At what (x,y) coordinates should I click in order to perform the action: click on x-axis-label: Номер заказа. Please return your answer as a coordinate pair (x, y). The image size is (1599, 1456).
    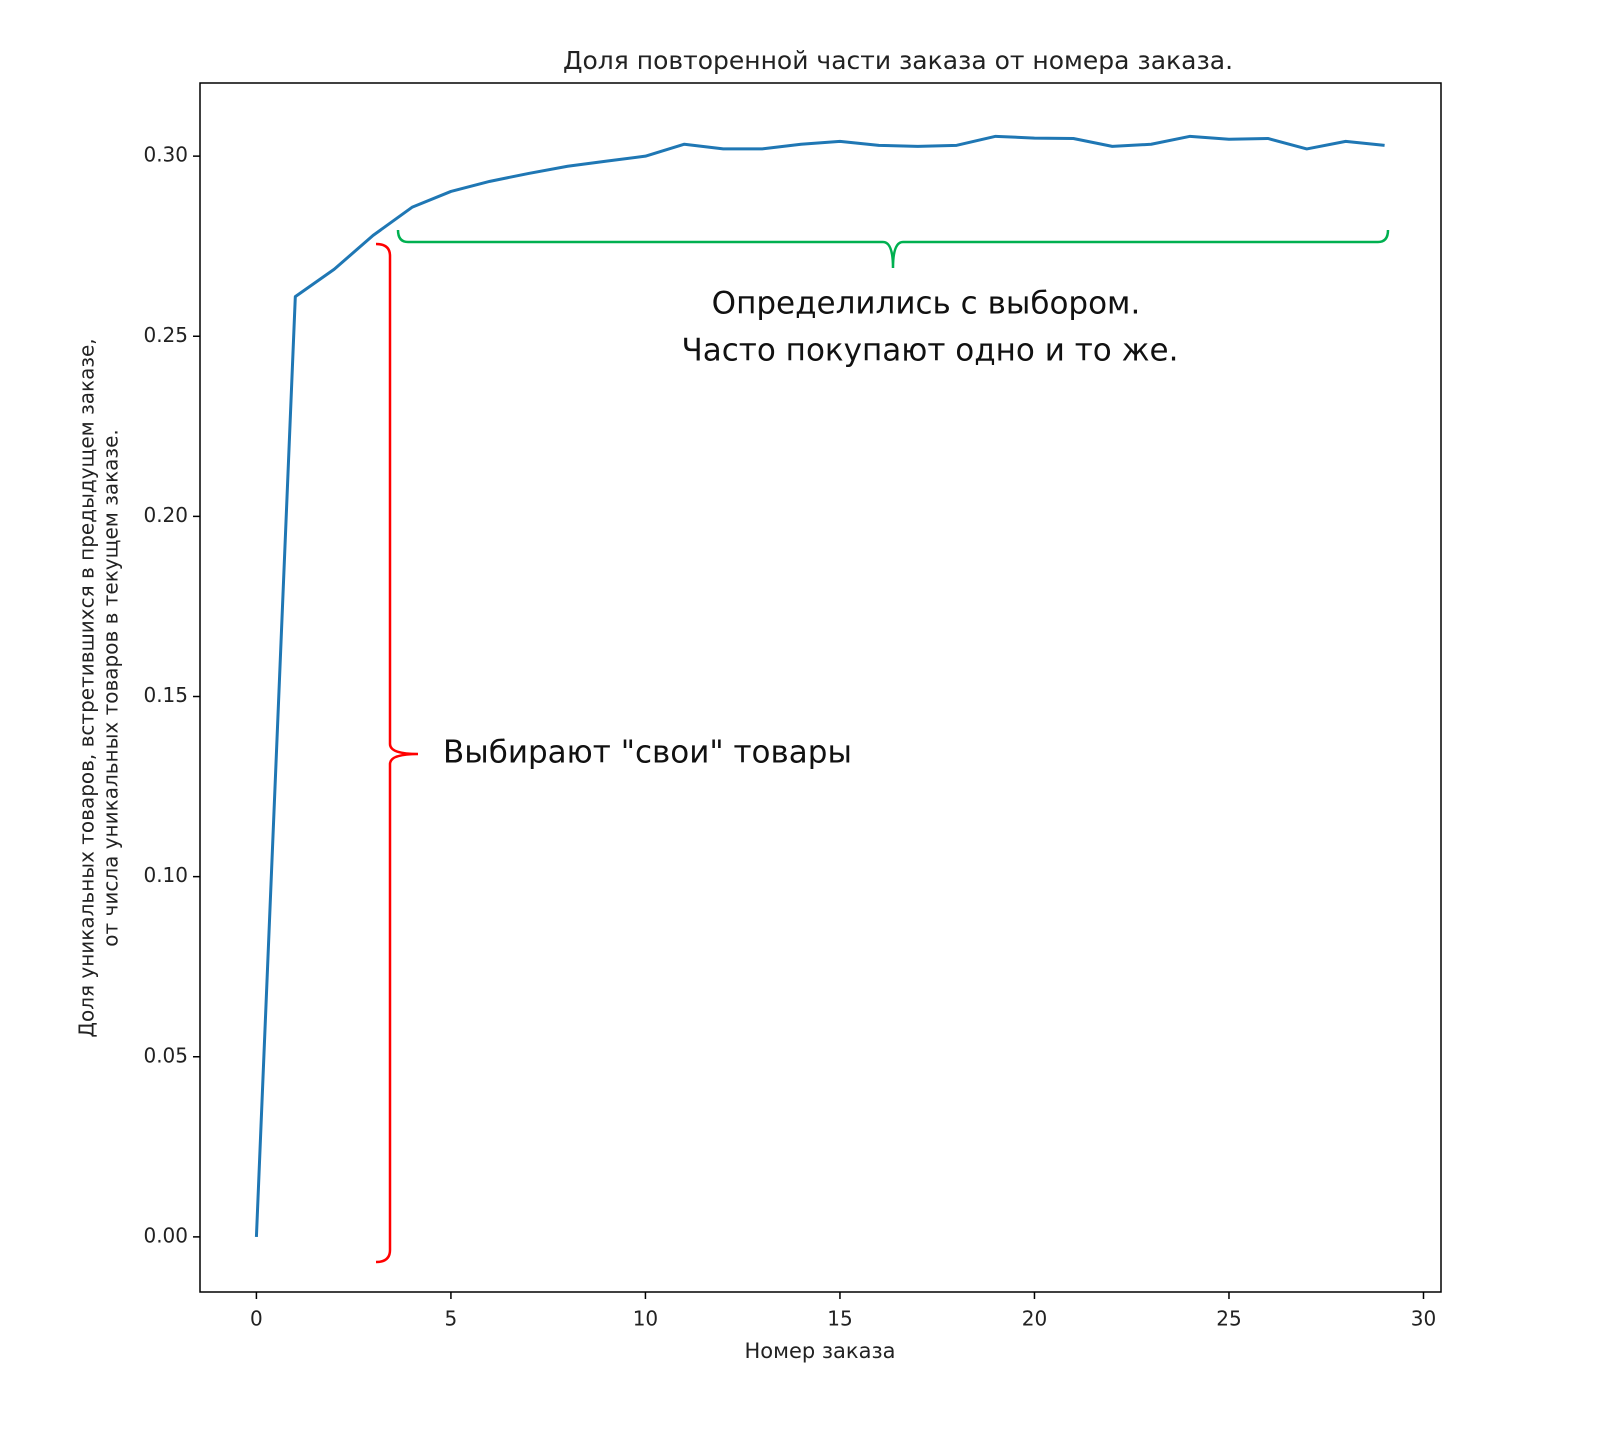
    Looking at the image, I should click on (819, 1351).